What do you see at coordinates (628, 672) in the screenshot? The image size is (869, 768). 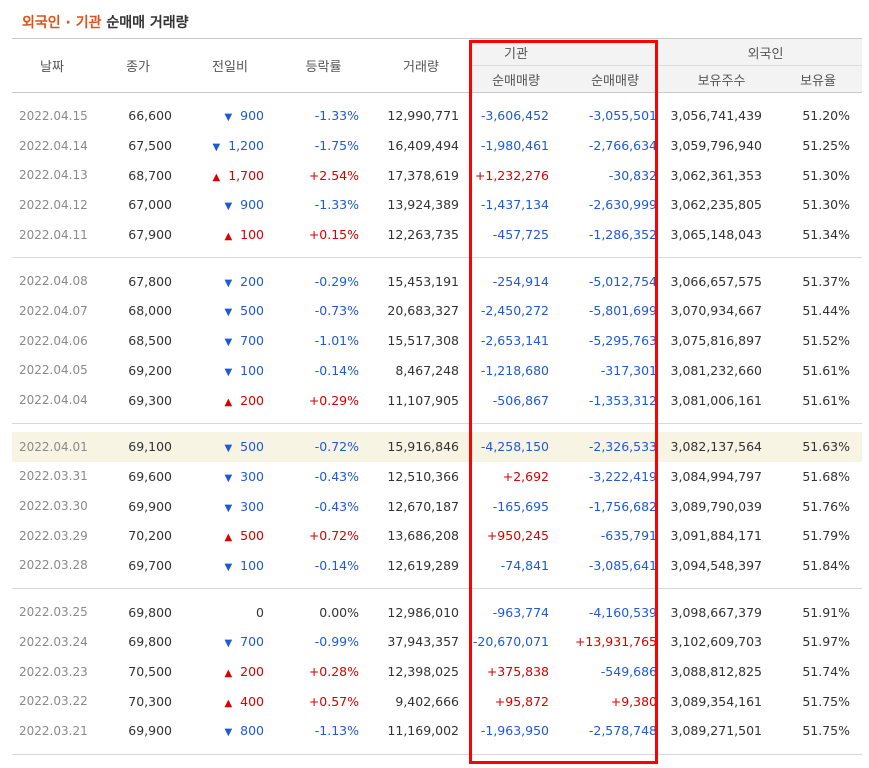 I see `cell-foreign-net: -549,686` at bounding box center [628, 672].